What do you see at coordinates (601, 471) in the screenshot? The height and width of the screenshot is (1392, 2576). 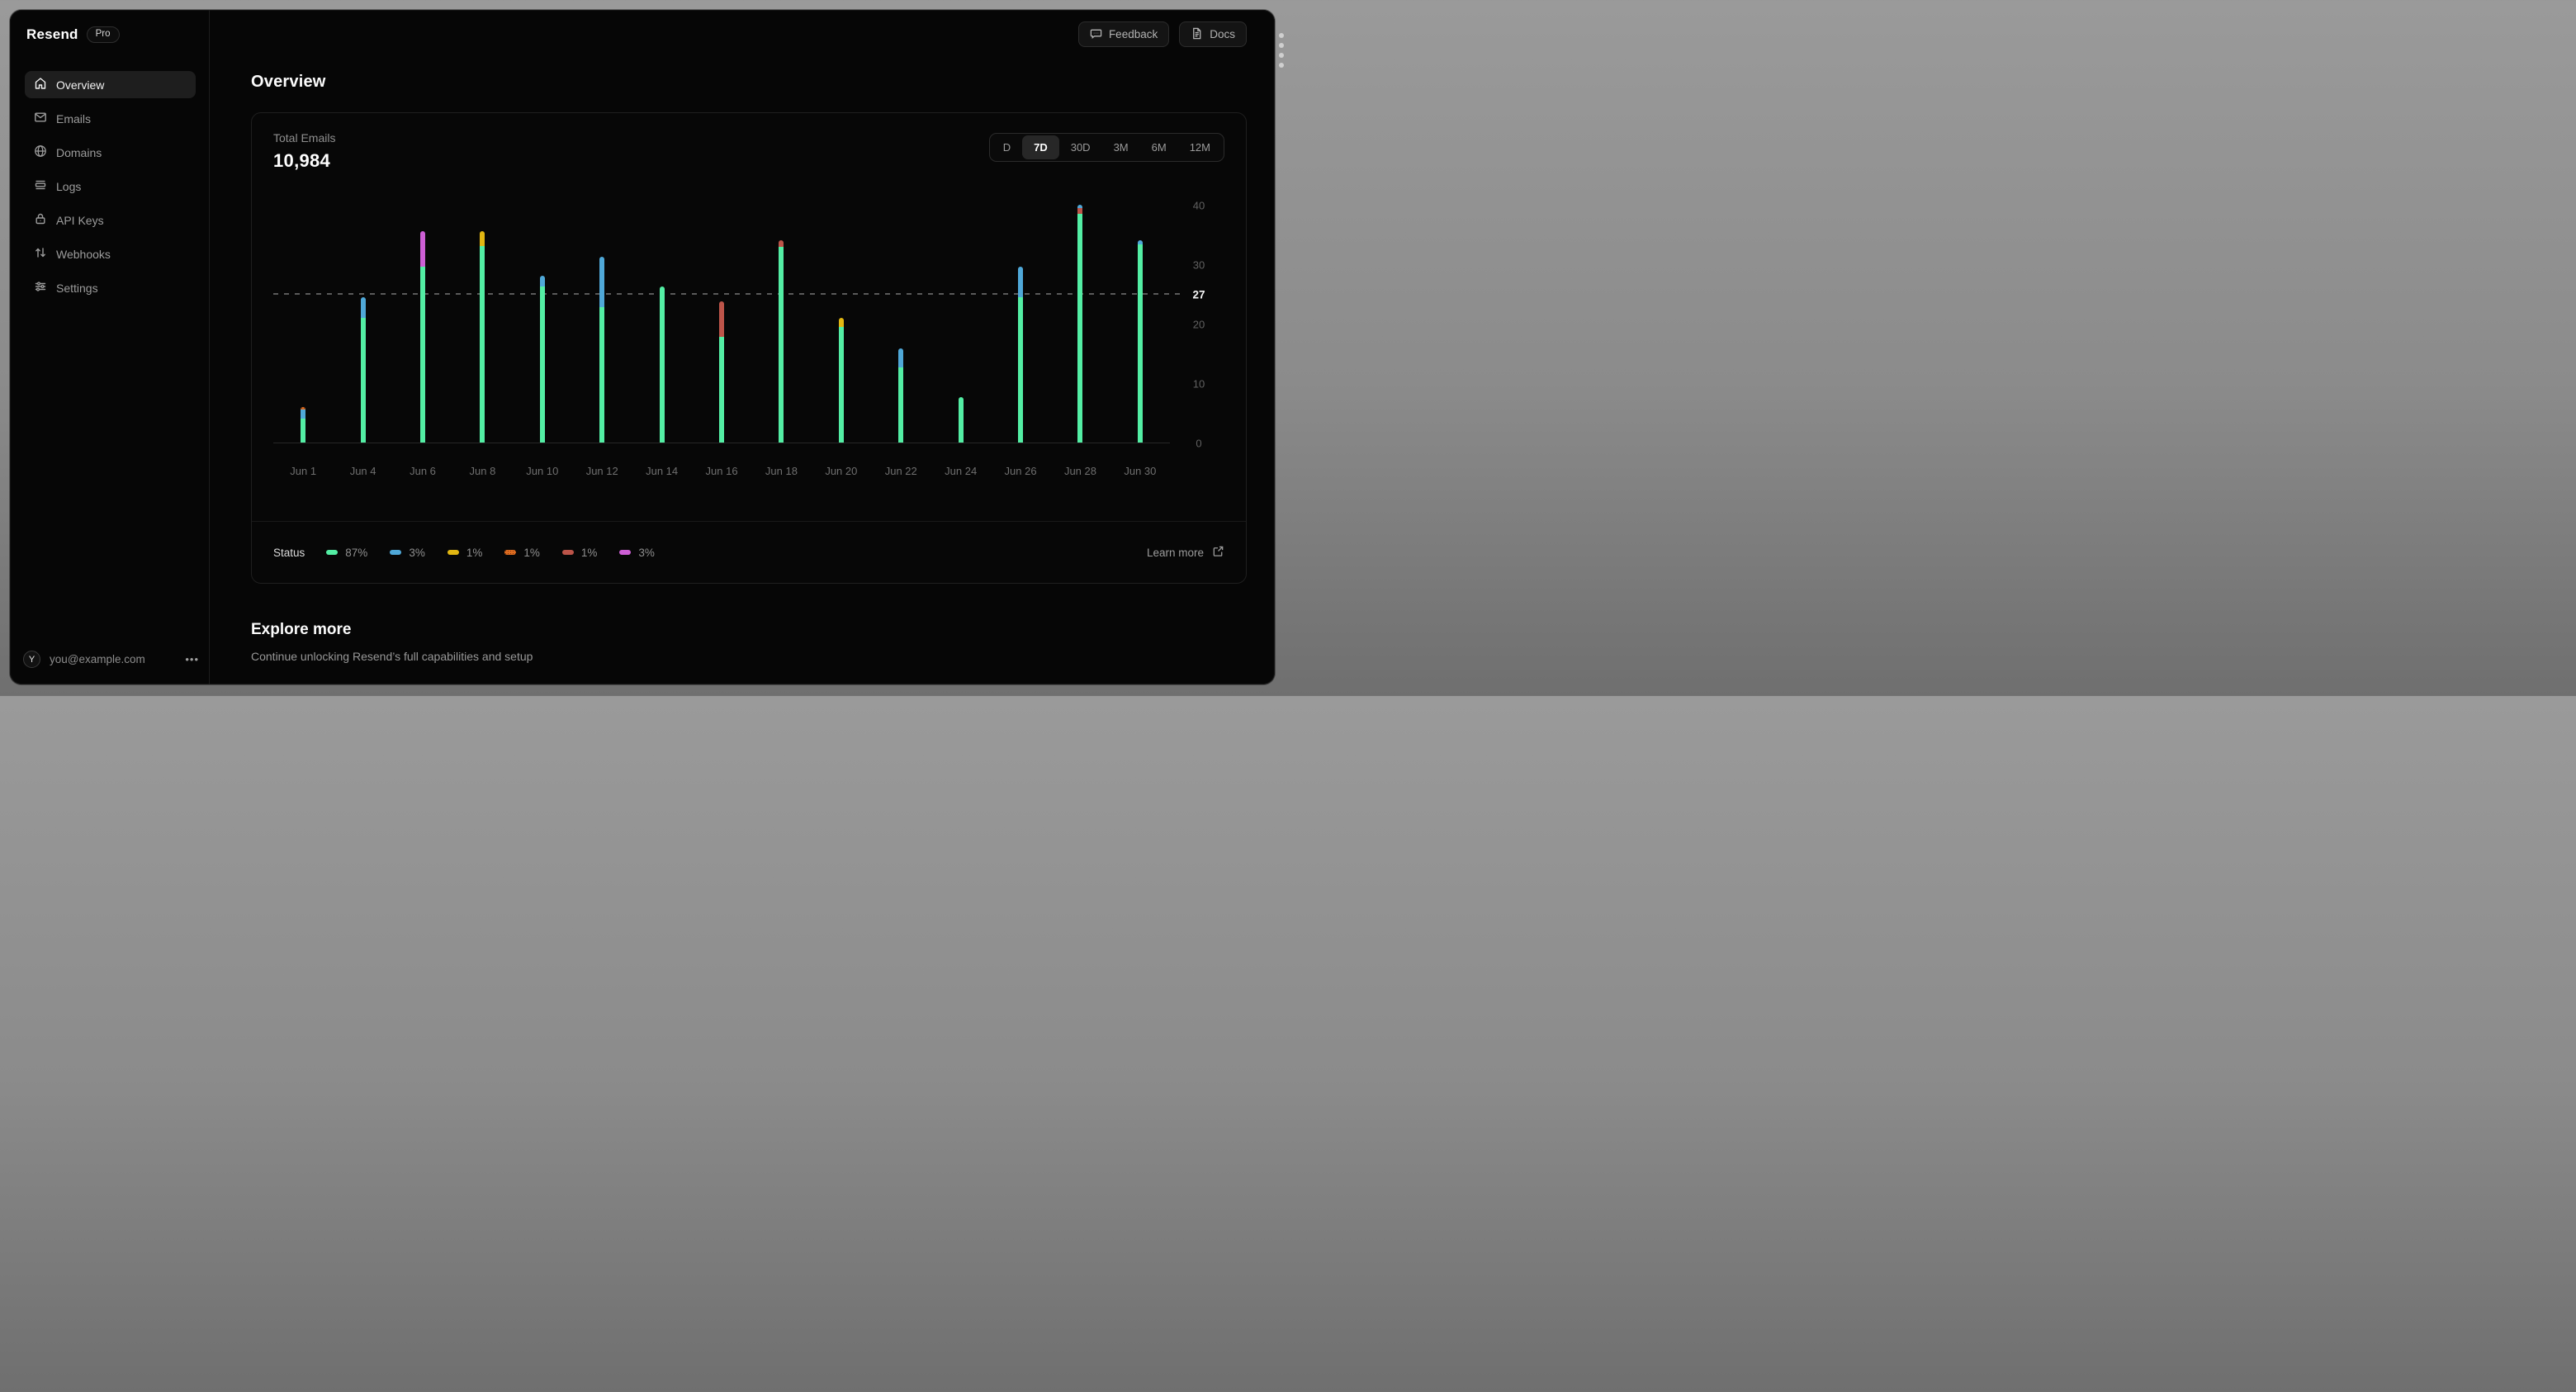 I see `x-tick-label: Jun 12` at bounding box center [601, 471].